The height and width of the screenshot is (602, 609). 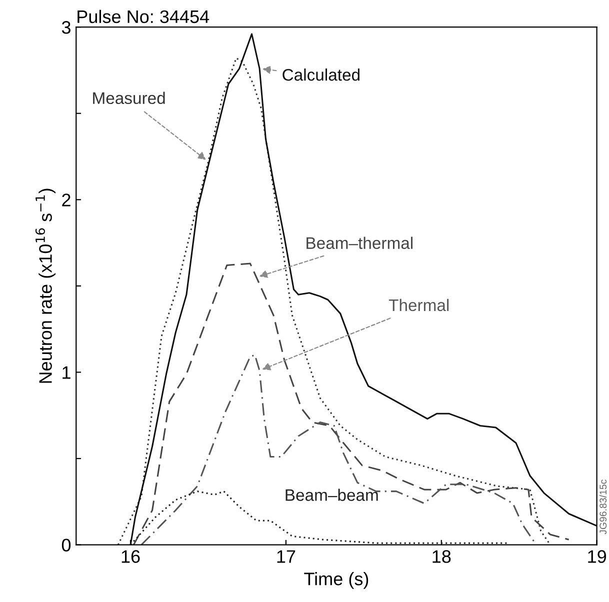 I want to click on text: Measured, so click(x=129, y=98).